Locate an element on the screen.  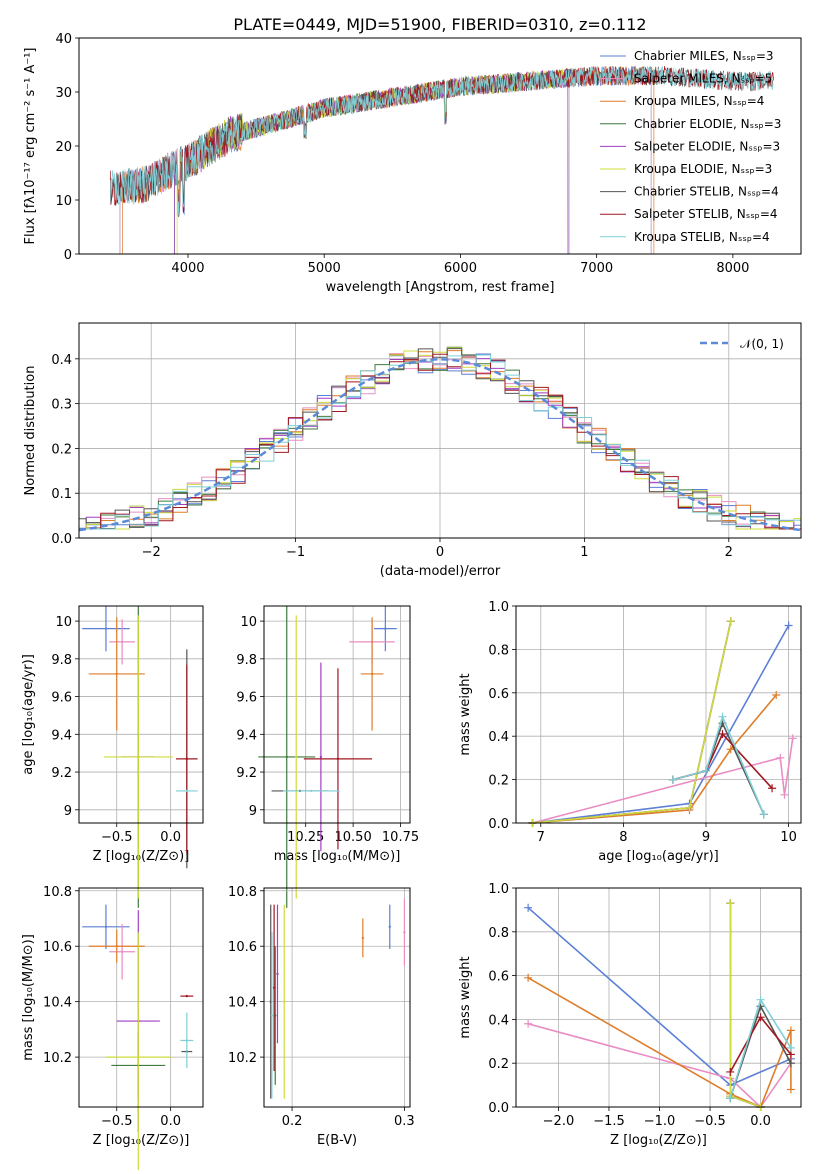
y-tick-label: 0.3 is located at coordinates (61, 405).